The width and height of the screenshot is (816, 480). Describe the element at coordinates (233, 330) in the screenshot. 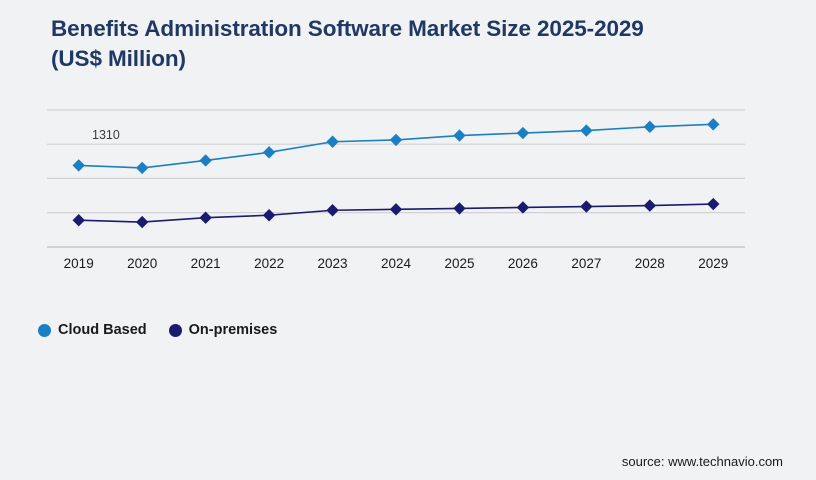

I see `legend-label-on-premises: On-premises` at that location.